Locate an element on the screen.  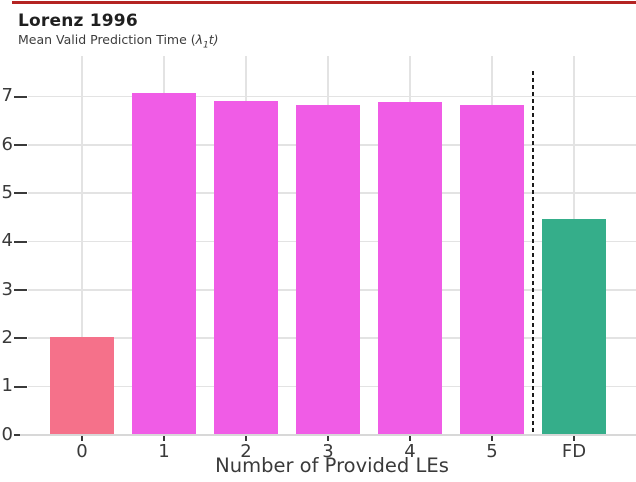
fd-separator-dashed-line is located at coordinates (533, 252).